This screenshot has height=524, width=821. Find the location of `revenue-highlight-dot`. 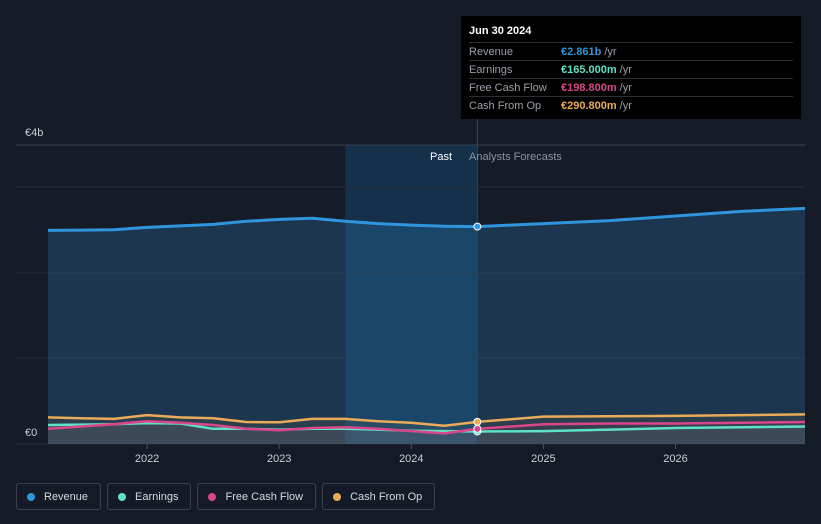

revenue-highlight-dot is located at coordinates (477, 226).